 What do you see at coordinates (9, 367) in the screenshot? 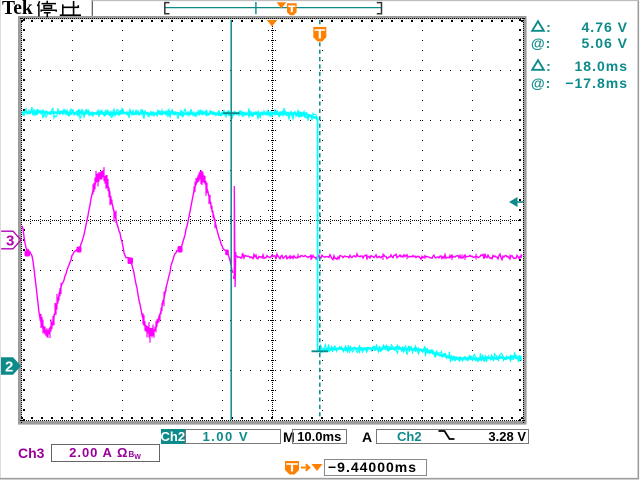
I see `svg-text: 2` at bounding box center [9, 367].